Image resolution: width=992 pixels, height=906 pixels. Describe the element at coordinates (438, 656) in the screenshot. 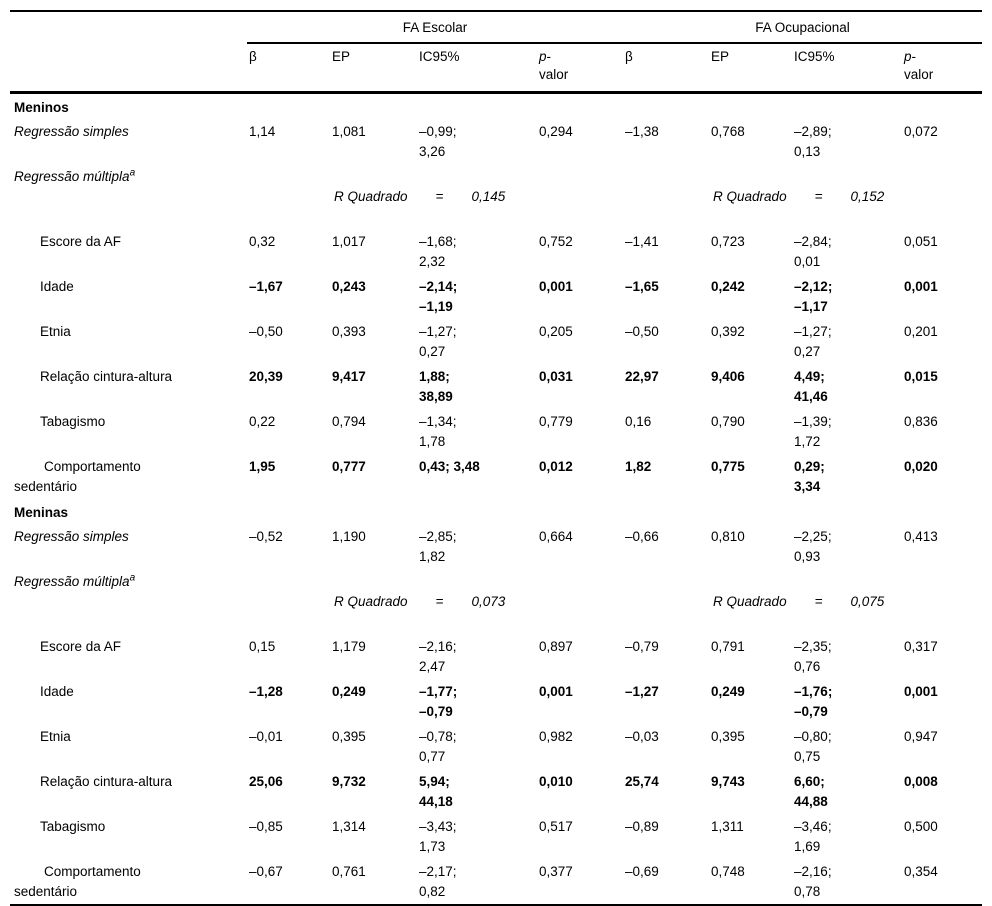

I see `cell-ic95-escolar: –2,16; 2,47` at that location.